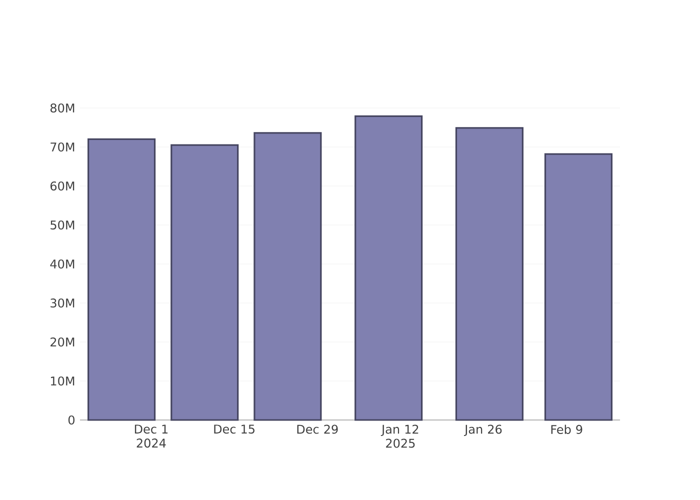  I want to click on y-tick-label: 60M, so click(62, 186).